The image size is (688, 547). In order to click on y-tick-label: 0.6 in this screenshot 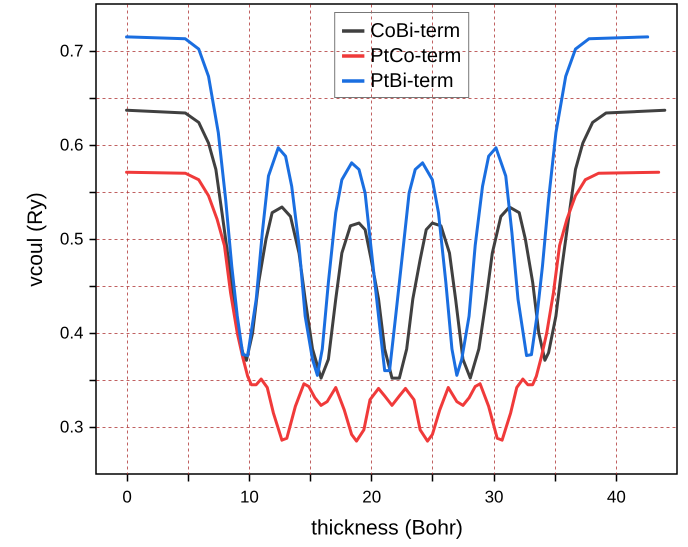, I will do `click(72, 145)`.